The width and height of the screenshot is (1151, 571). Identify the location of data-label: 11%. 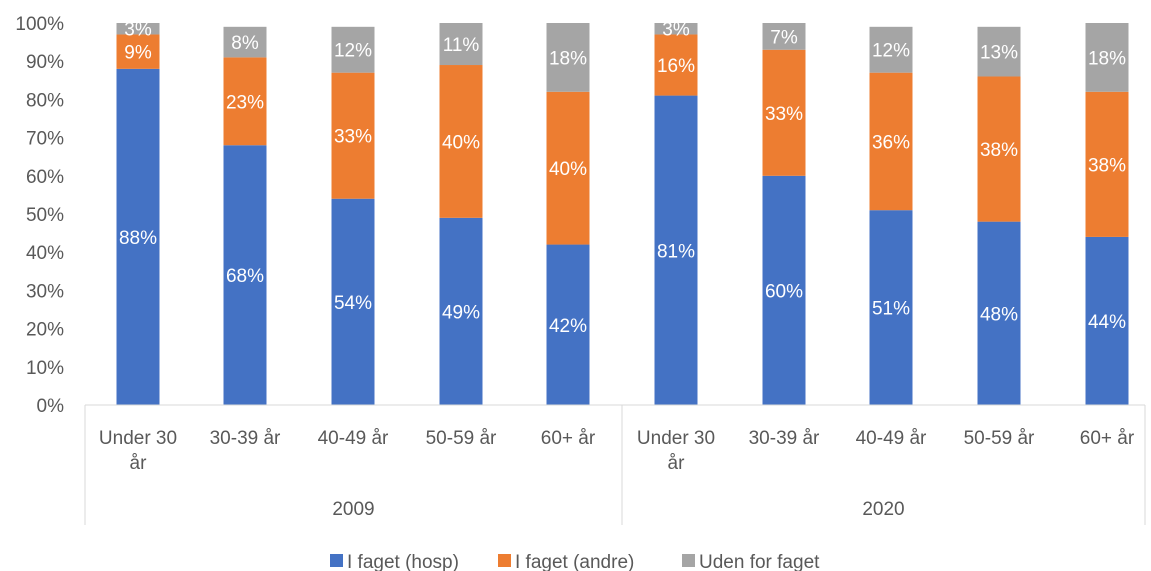
(461, 45).